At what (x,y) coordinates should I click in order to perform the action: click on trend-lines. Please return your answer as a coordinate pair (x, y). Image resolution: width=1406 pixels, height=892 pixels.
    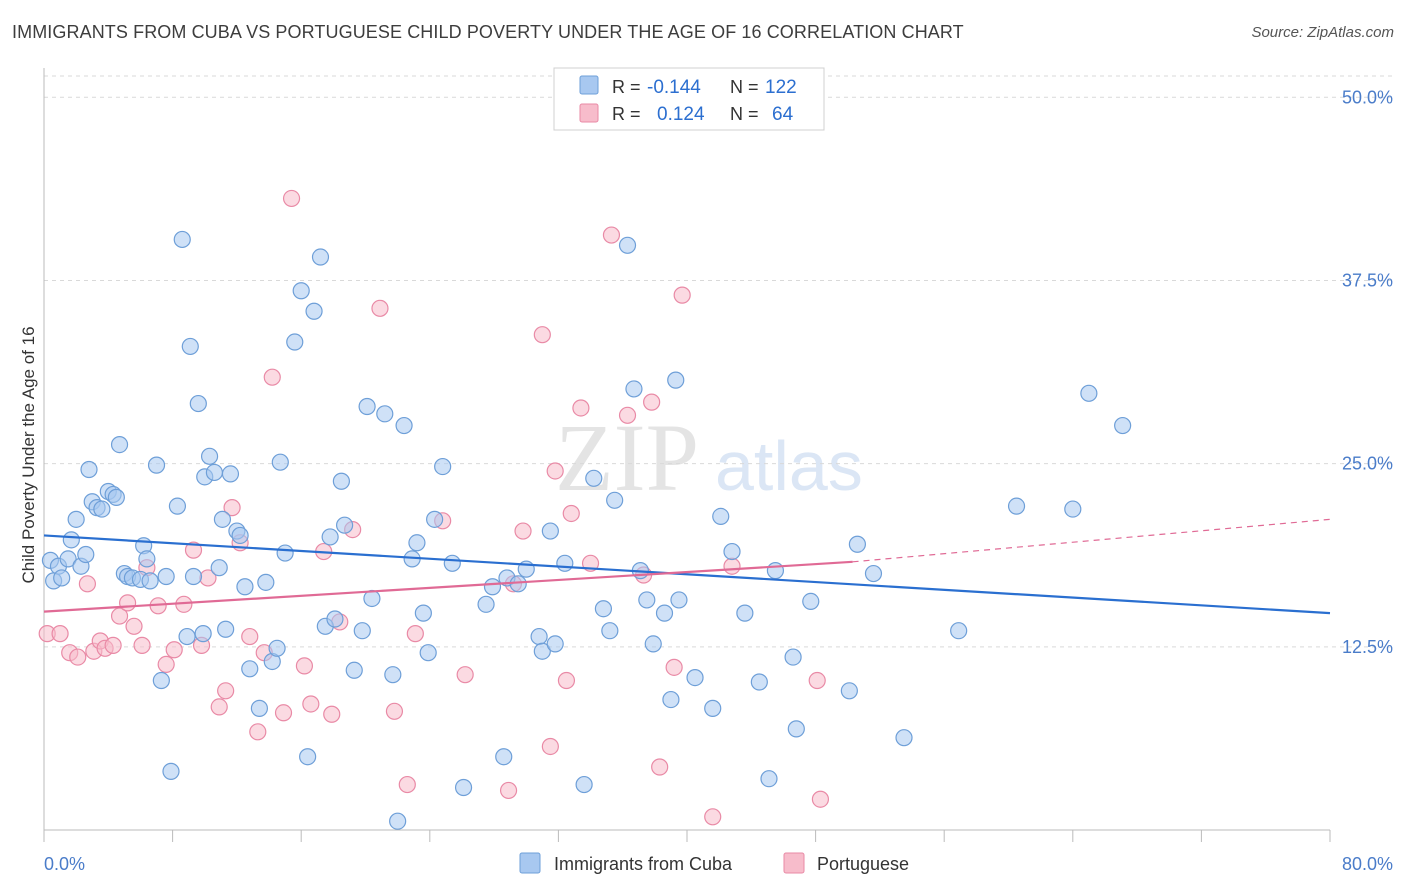
    Looking at the image, I should click on (687, 566).